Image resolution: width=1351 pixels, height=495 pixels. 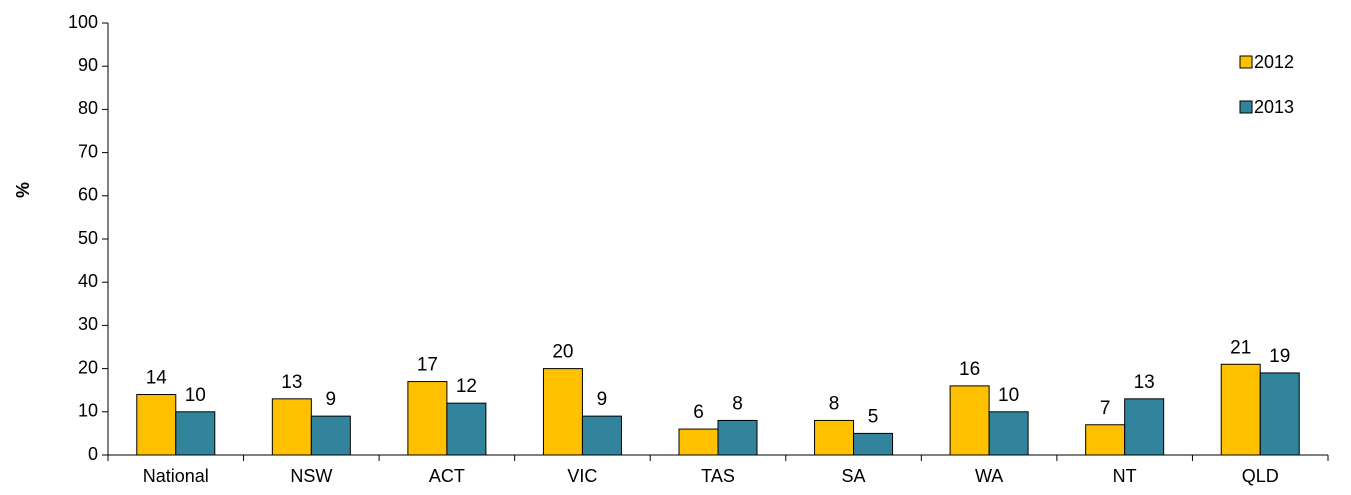 I want to click on legend-swatch-2013, so click(x=1246, y=107).